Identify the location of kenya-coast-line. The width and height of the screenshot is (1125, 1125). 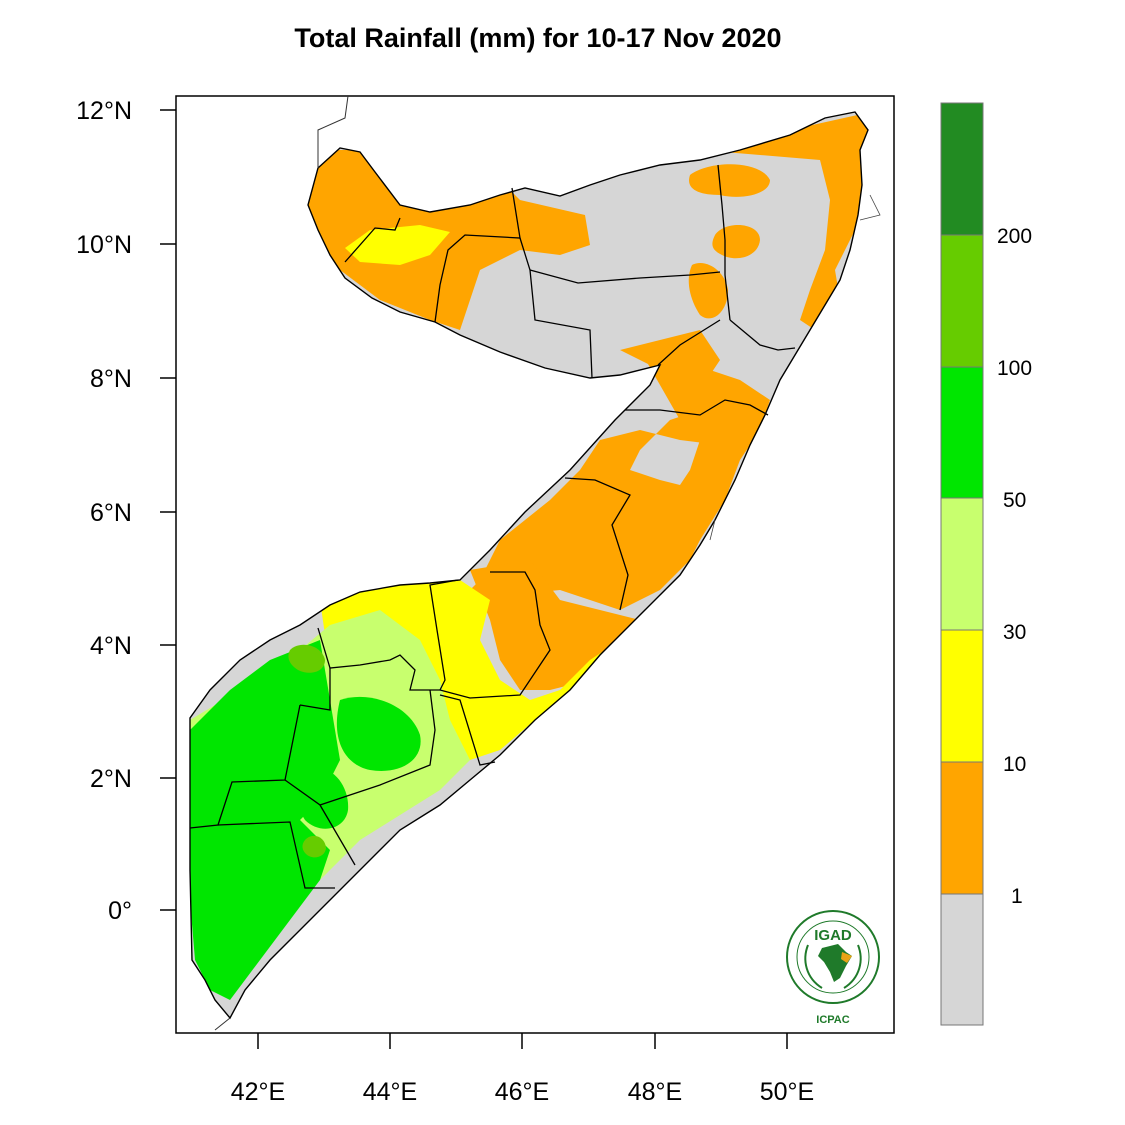
(222, 1024).